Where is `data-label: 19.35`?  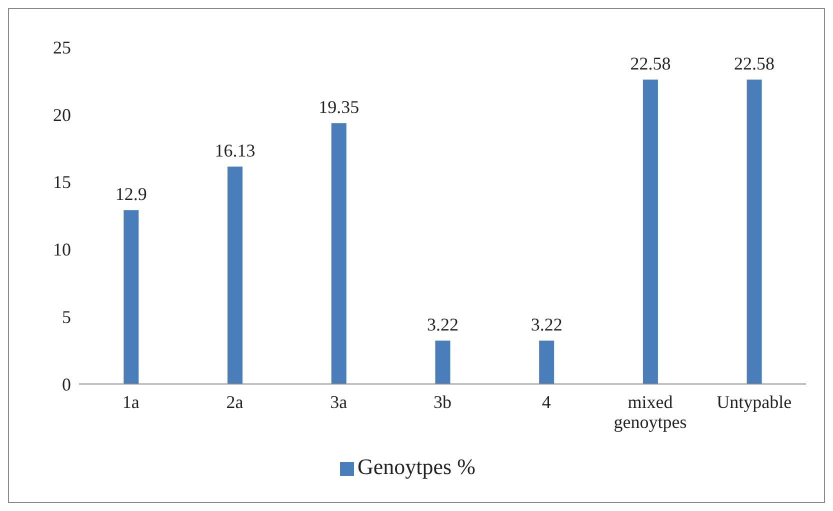 data-label: 19.35 is located at coordinates (339, 107).